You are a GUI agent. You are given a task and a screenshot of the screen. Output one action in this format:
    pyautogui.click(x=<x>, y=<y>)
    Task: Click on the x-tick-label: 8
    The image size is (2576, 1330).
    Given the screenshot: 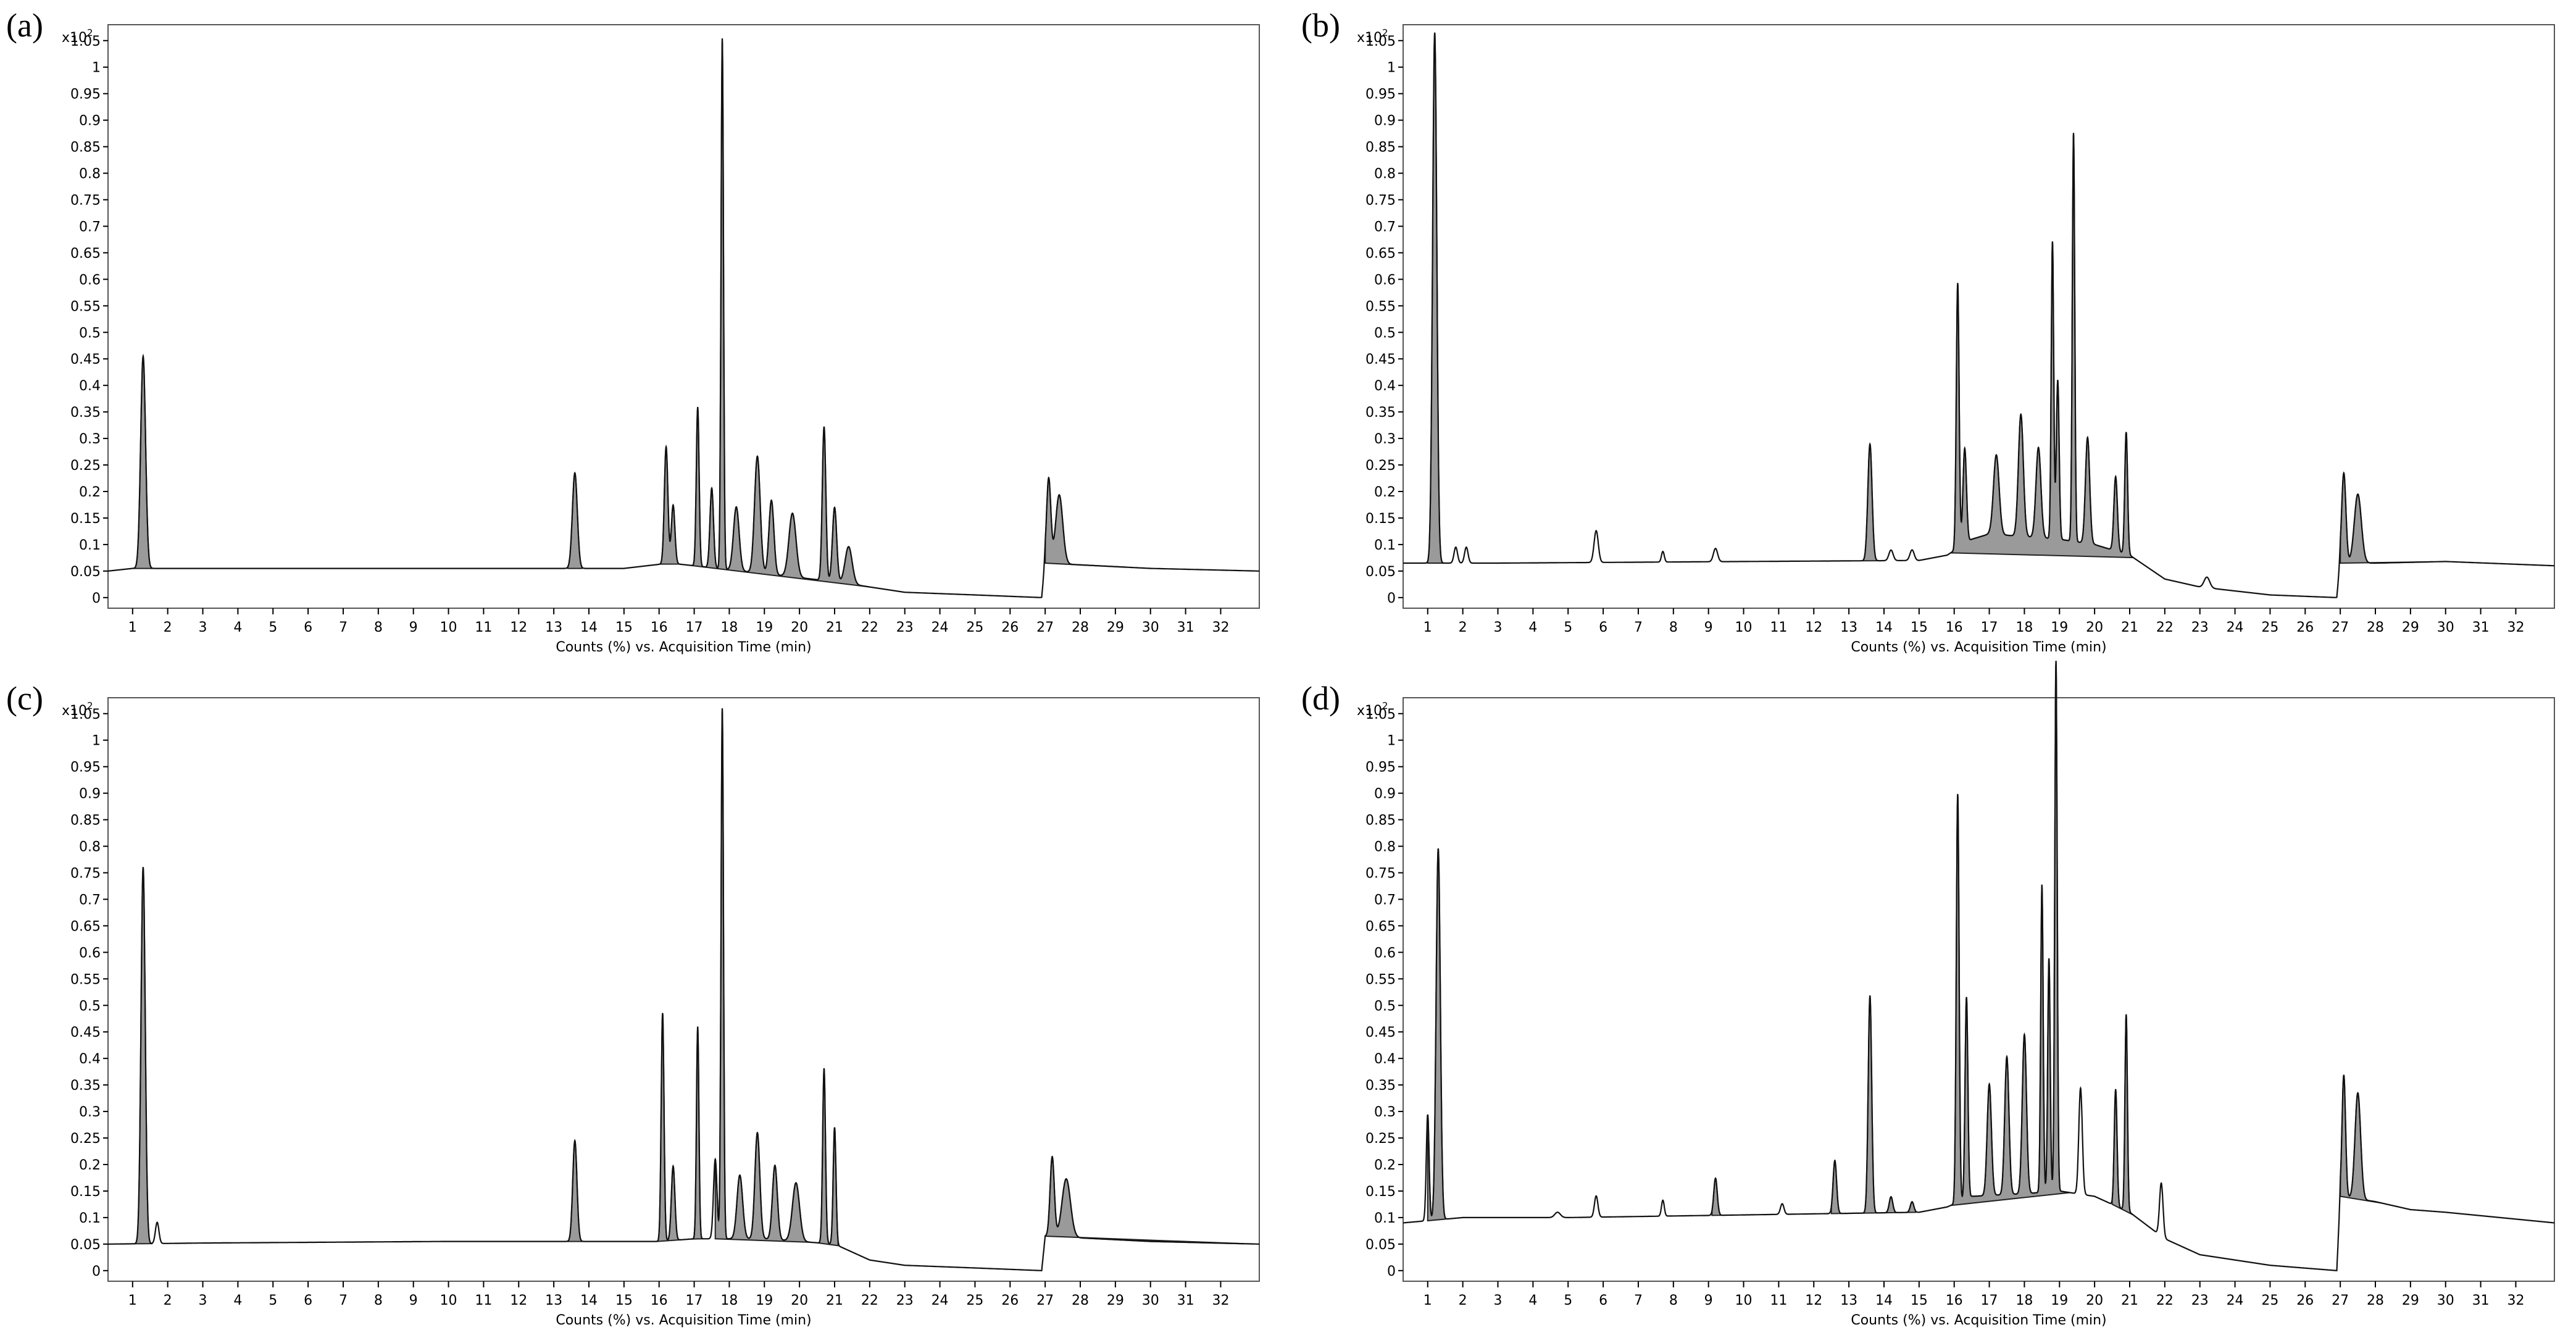 What is the action you would take?
    pyautogui.click(x=1674, y=627)
    